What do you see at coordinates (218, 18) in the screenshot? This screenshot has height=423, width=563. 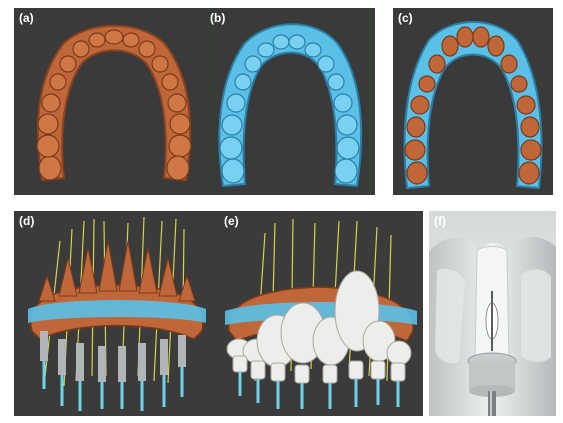 I see `panel-label-b: (b)` at bounding box center [218, 18].